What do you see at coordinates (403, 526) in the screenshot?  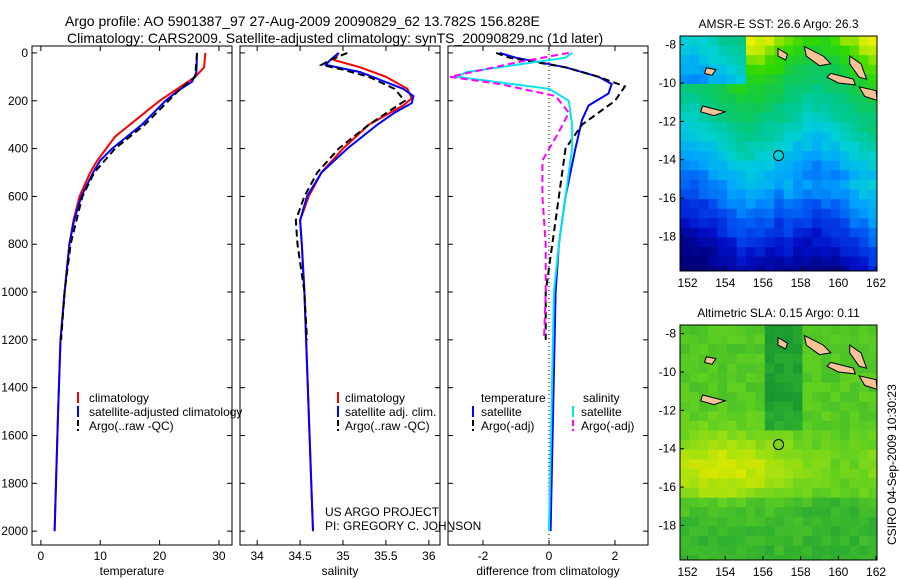 I see `credit-pi: PI: GREGORY C. JOHNSON` at bounding box center [403, 526].